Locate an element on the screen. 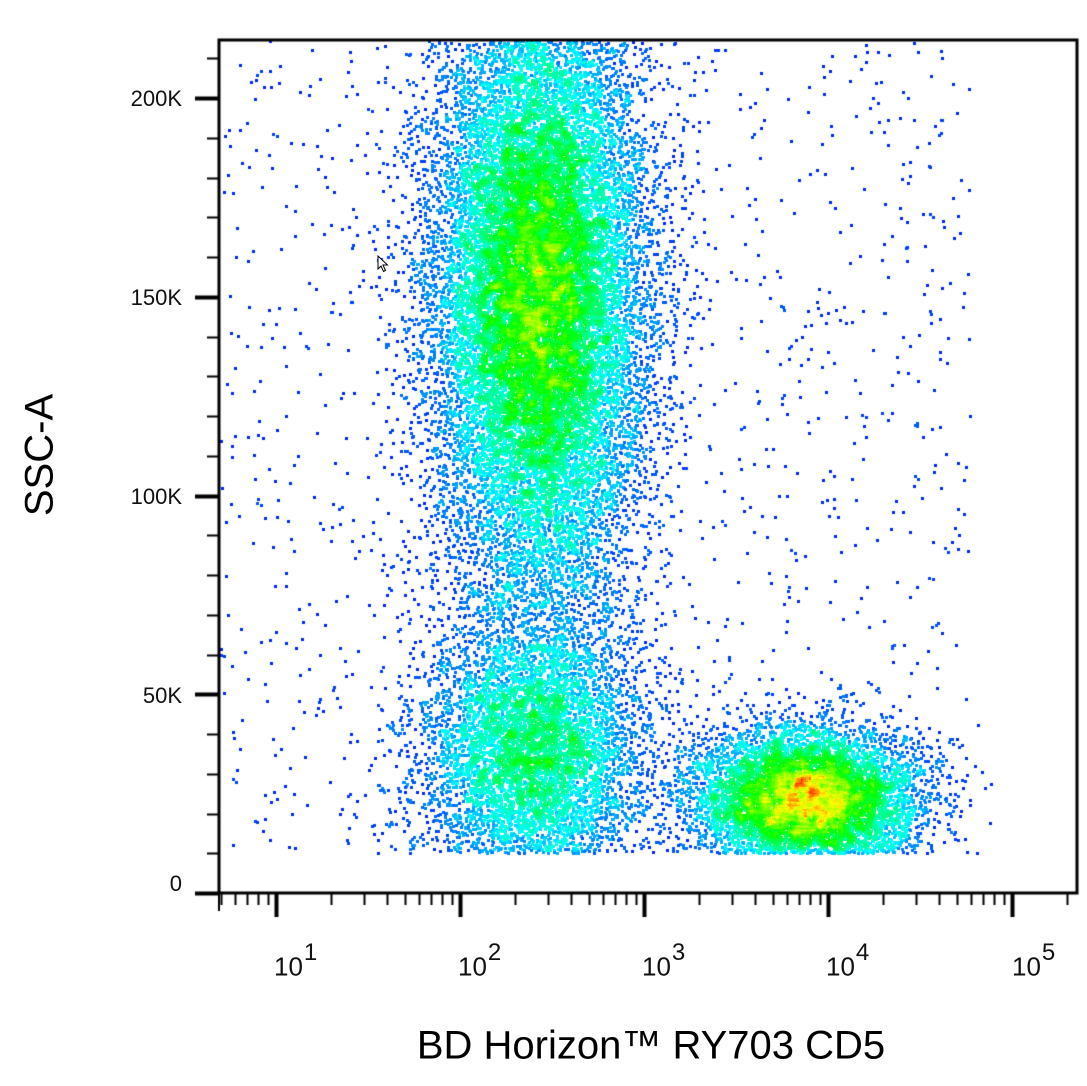 The width and height of the screenshot is (1087, 1086). y-tick-label: 200K is located at coordinates (156, 98).